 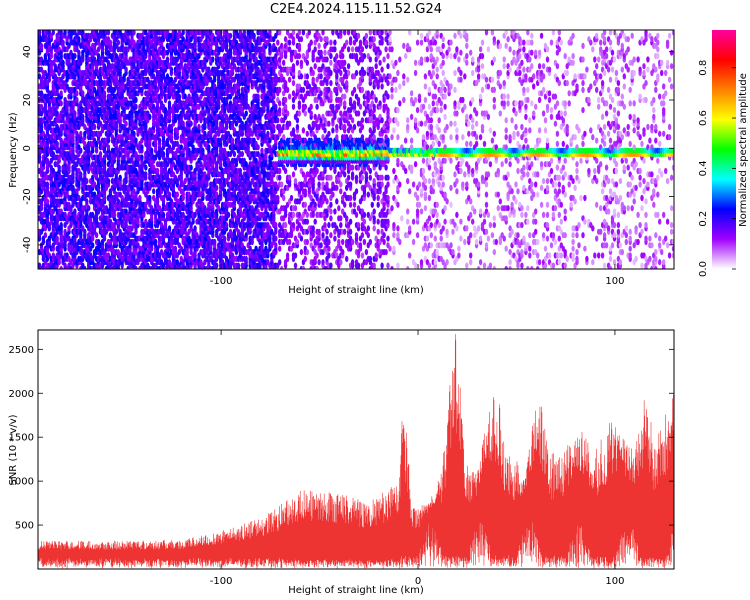 What do you see at coordinates (356, 9) in the screenshot?
I see `figure-title: C2E4.2024.115.11.52.G24` at bounding box center [356, 9].